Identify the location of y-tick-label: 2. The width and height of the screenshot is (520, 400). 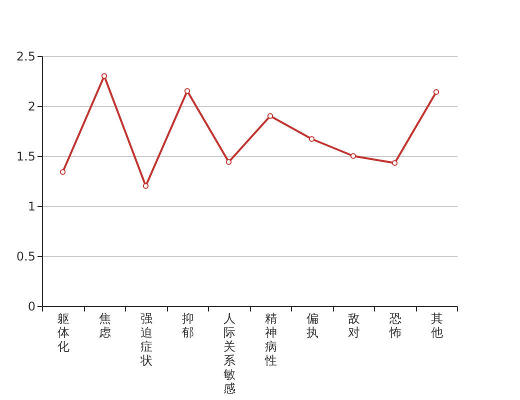
(32, 107).